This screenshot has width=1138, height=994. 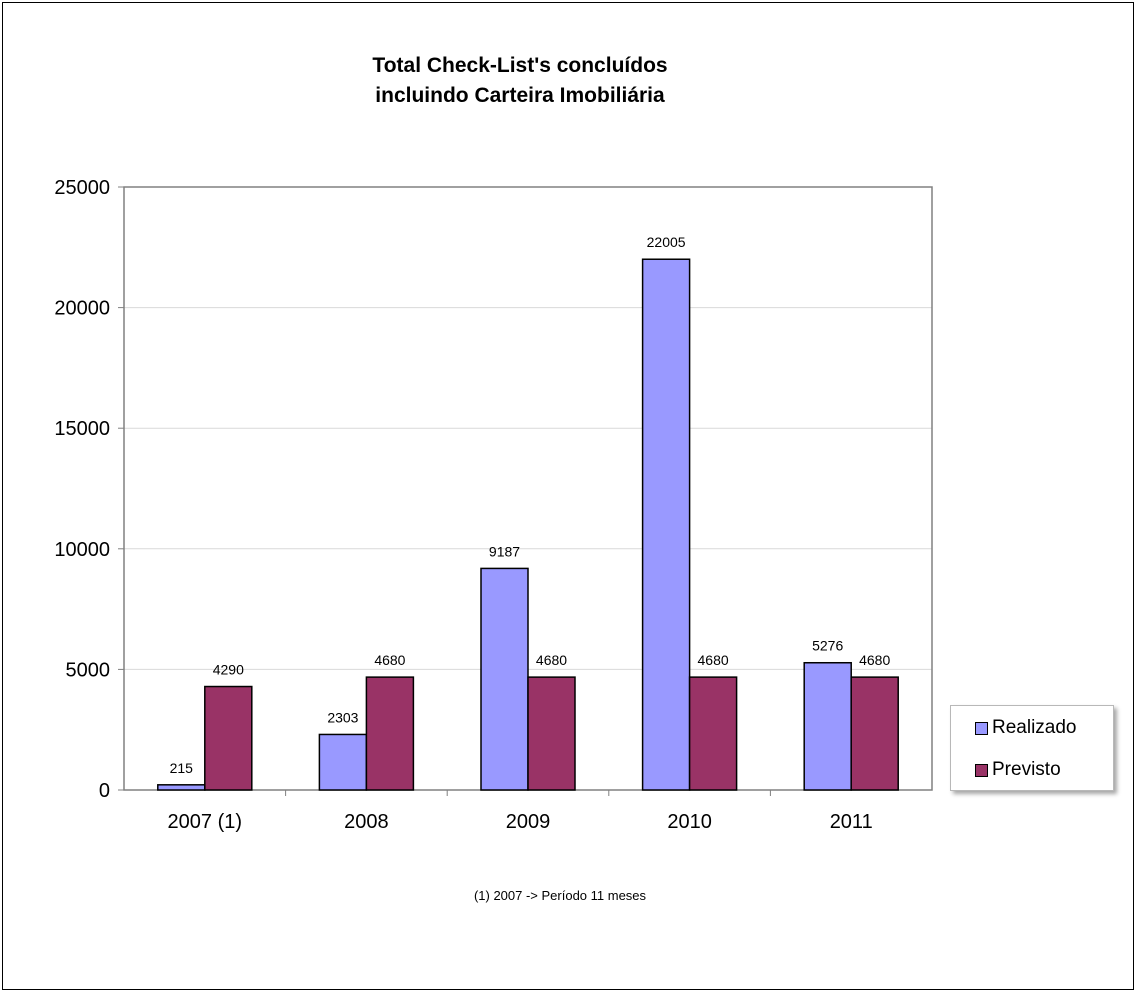 I want to click on y-tick-label: 20000, so click(x=82, y=309).